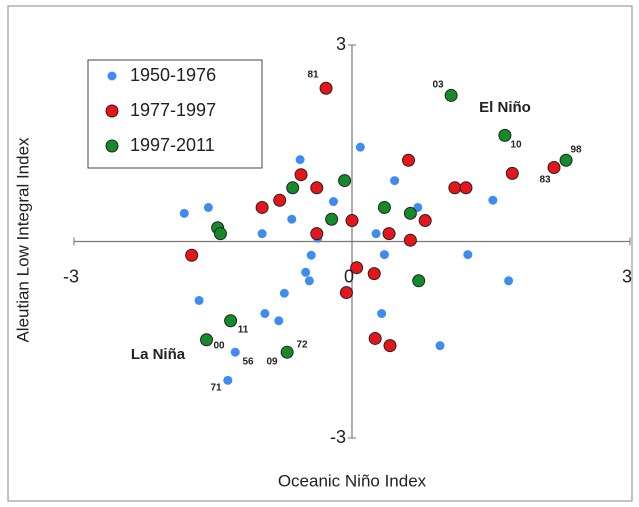 The image size is (639, 507). I want to click on legend-label: 1977-1997, so click(173, 110).